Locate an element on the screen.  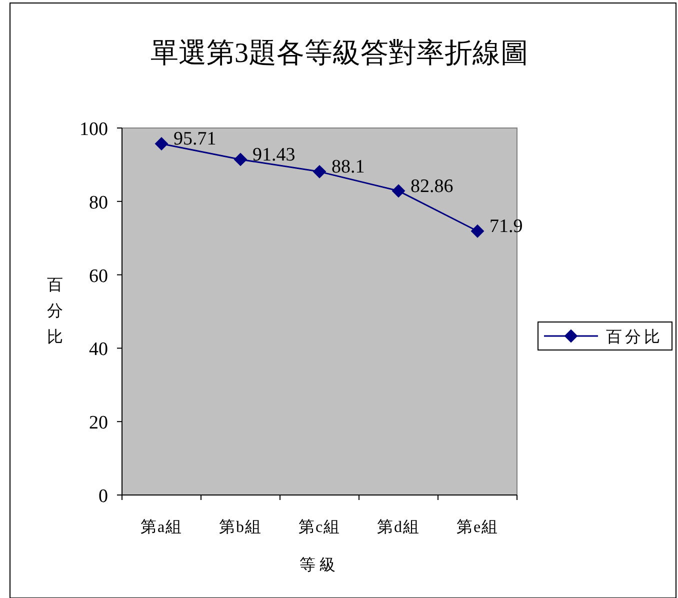
data-label: 88.1 is located at coordinates (348, 167).